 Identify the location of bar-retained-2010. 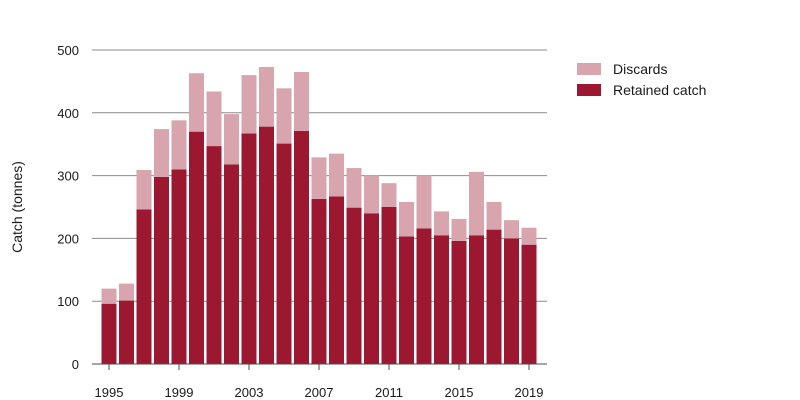
(371, 288).